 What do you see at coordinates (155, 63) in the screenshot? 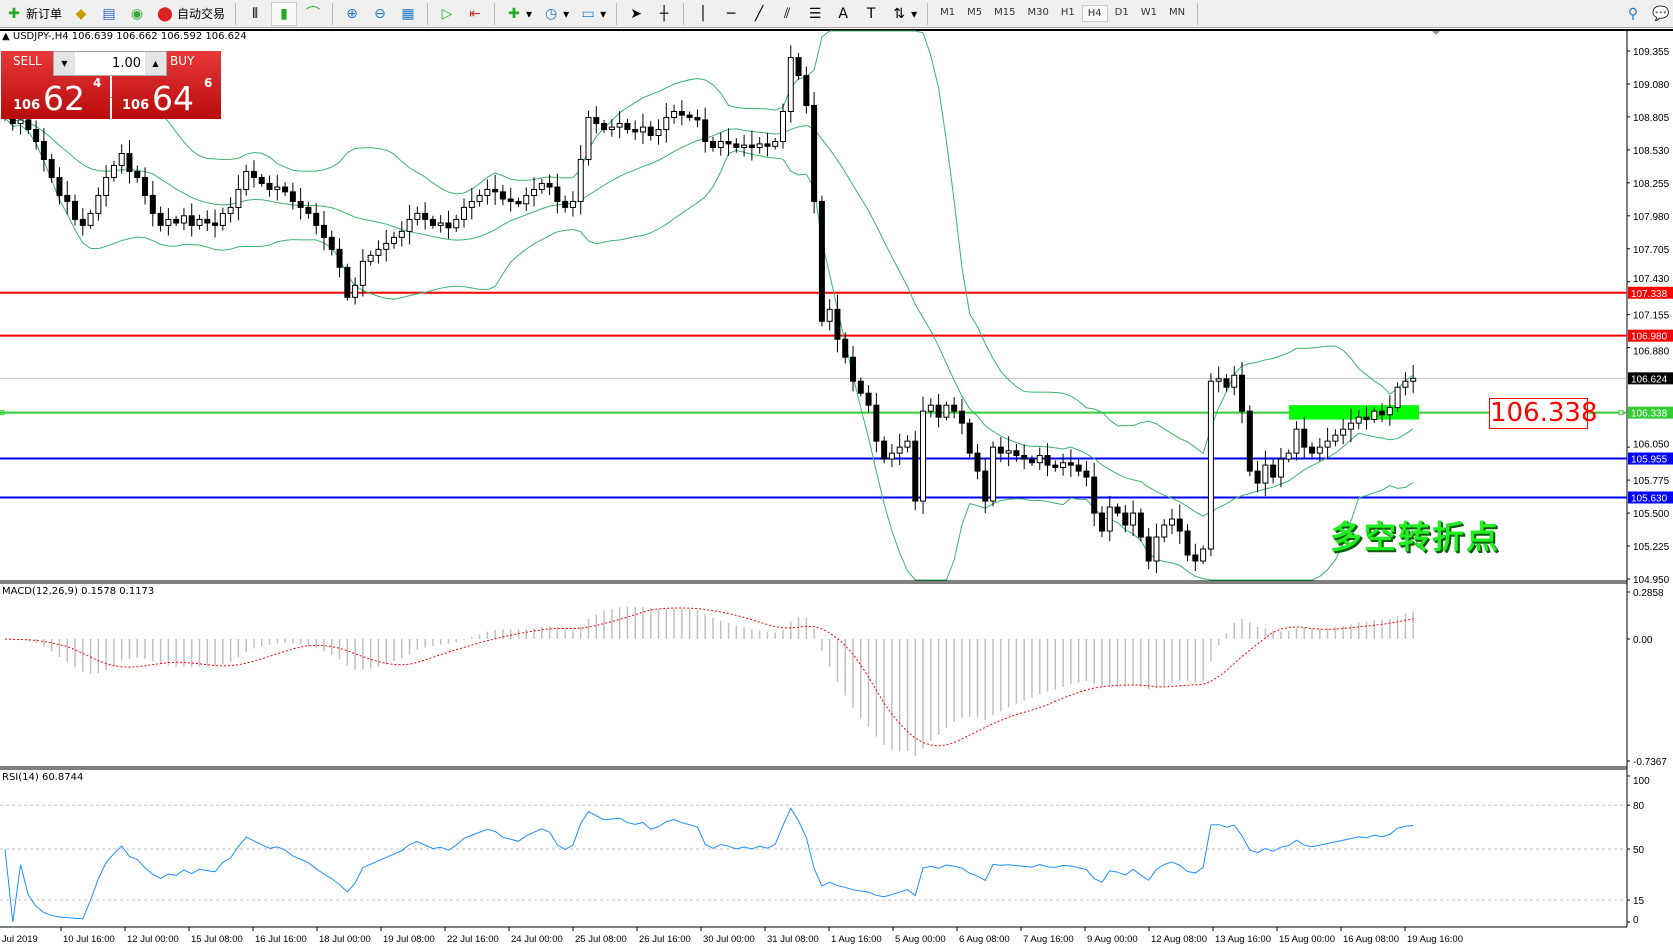
I see `increase-lot-button: ▲` at bounding box center [155, 63].